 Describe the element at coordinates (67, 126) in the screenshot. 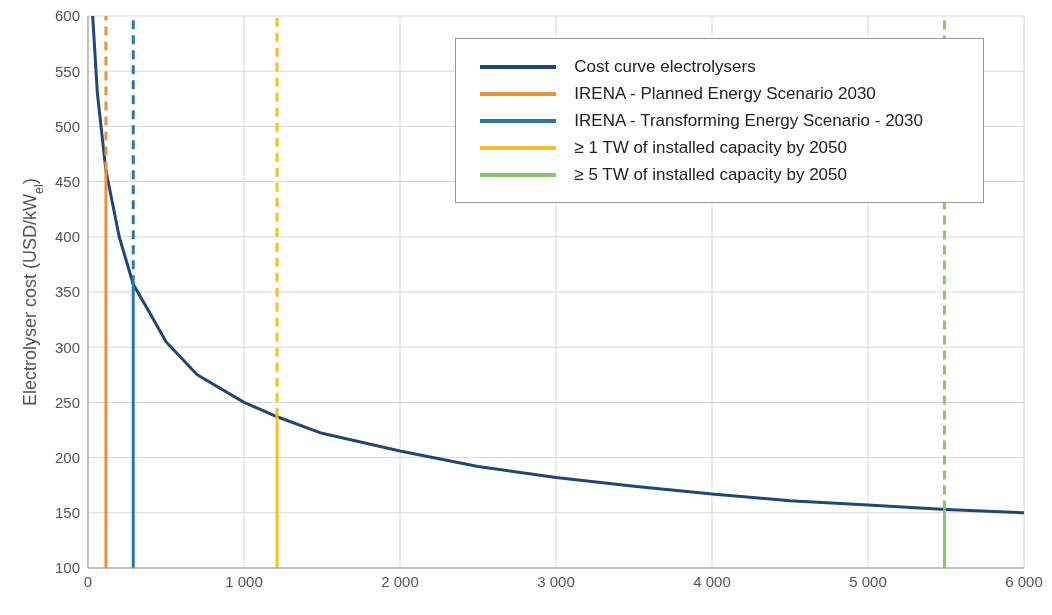

I see `y-tick-label: 500` at that location.